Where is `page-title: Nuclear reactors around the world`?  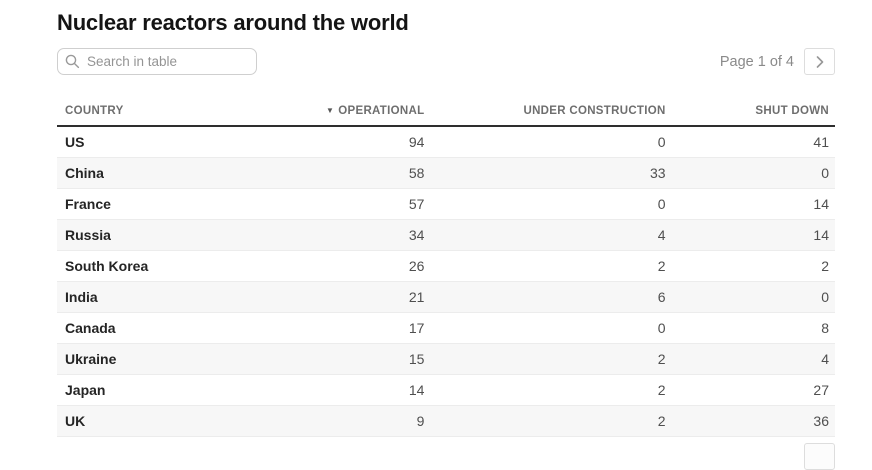
page-title: Nuclear reactors around the world is located at coordinates (233, 22).